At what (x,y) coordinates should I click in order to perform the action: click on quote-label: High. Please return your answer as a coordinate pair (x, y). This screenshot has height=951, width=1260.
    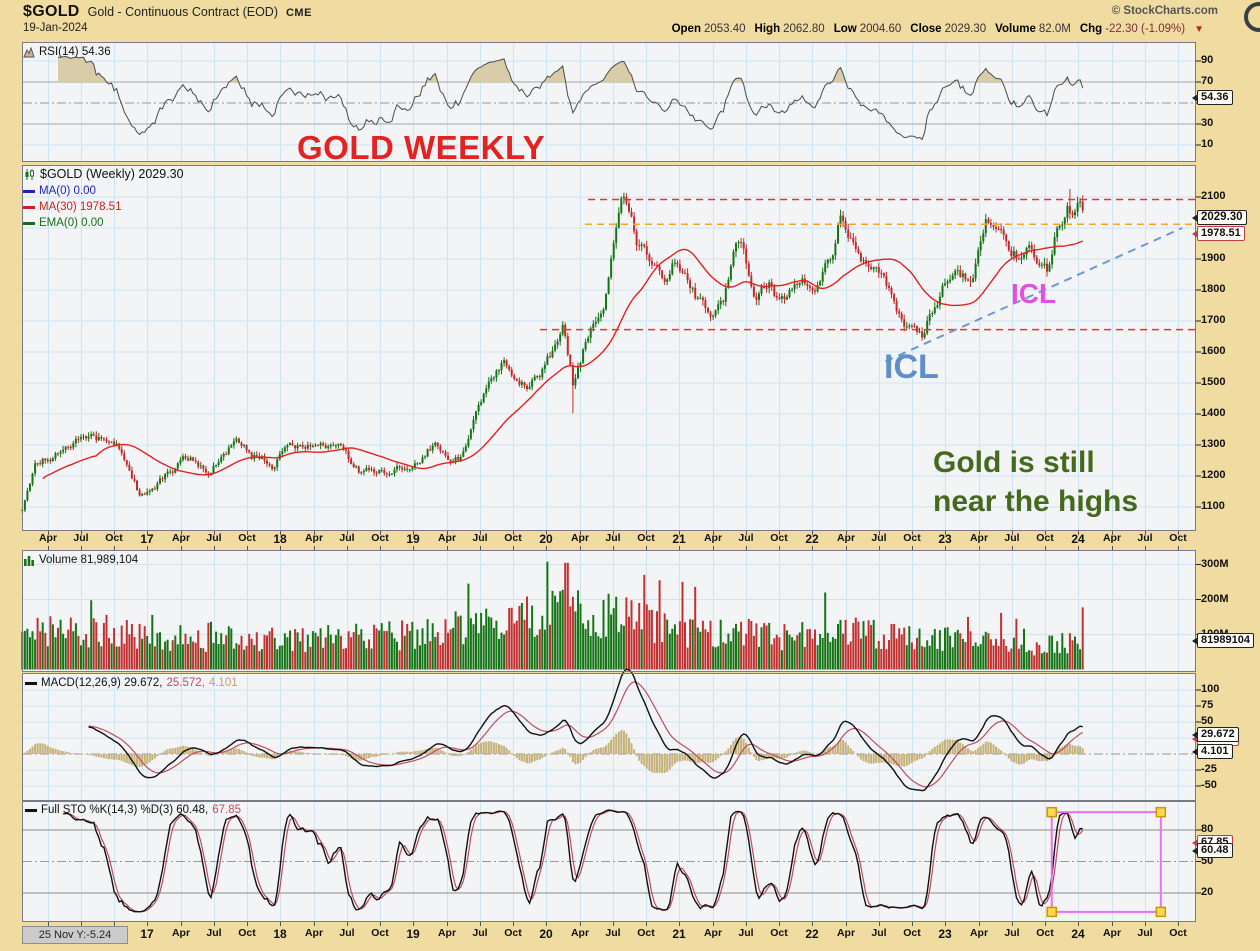
    Looking at the image, I should click on (767, 29).